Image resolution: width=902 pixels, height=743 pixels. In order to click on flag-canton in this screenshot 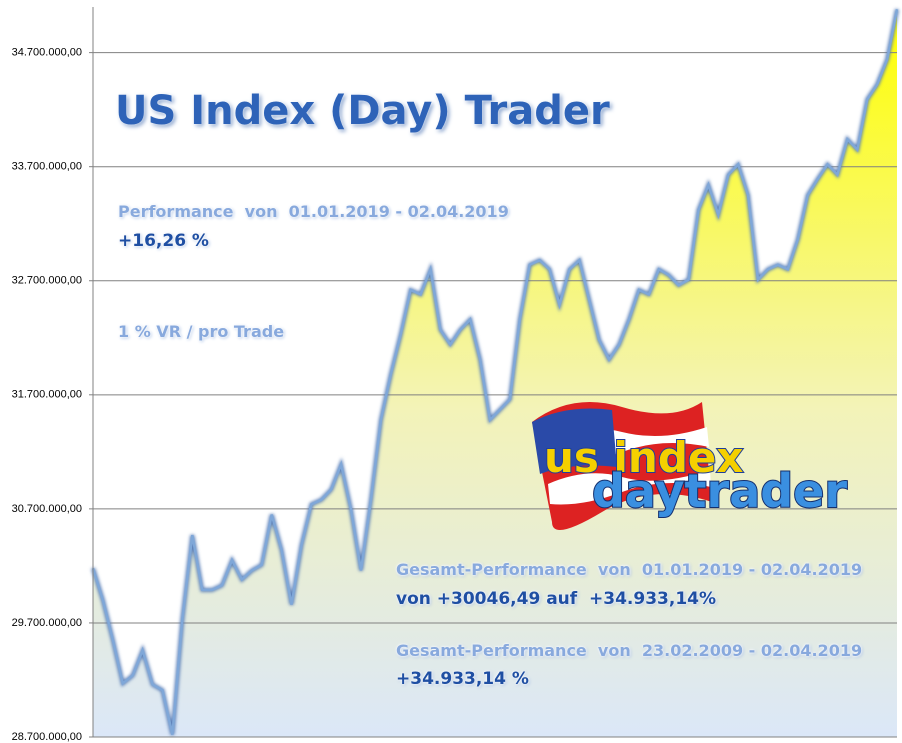, I will do `click(574, 441)`.